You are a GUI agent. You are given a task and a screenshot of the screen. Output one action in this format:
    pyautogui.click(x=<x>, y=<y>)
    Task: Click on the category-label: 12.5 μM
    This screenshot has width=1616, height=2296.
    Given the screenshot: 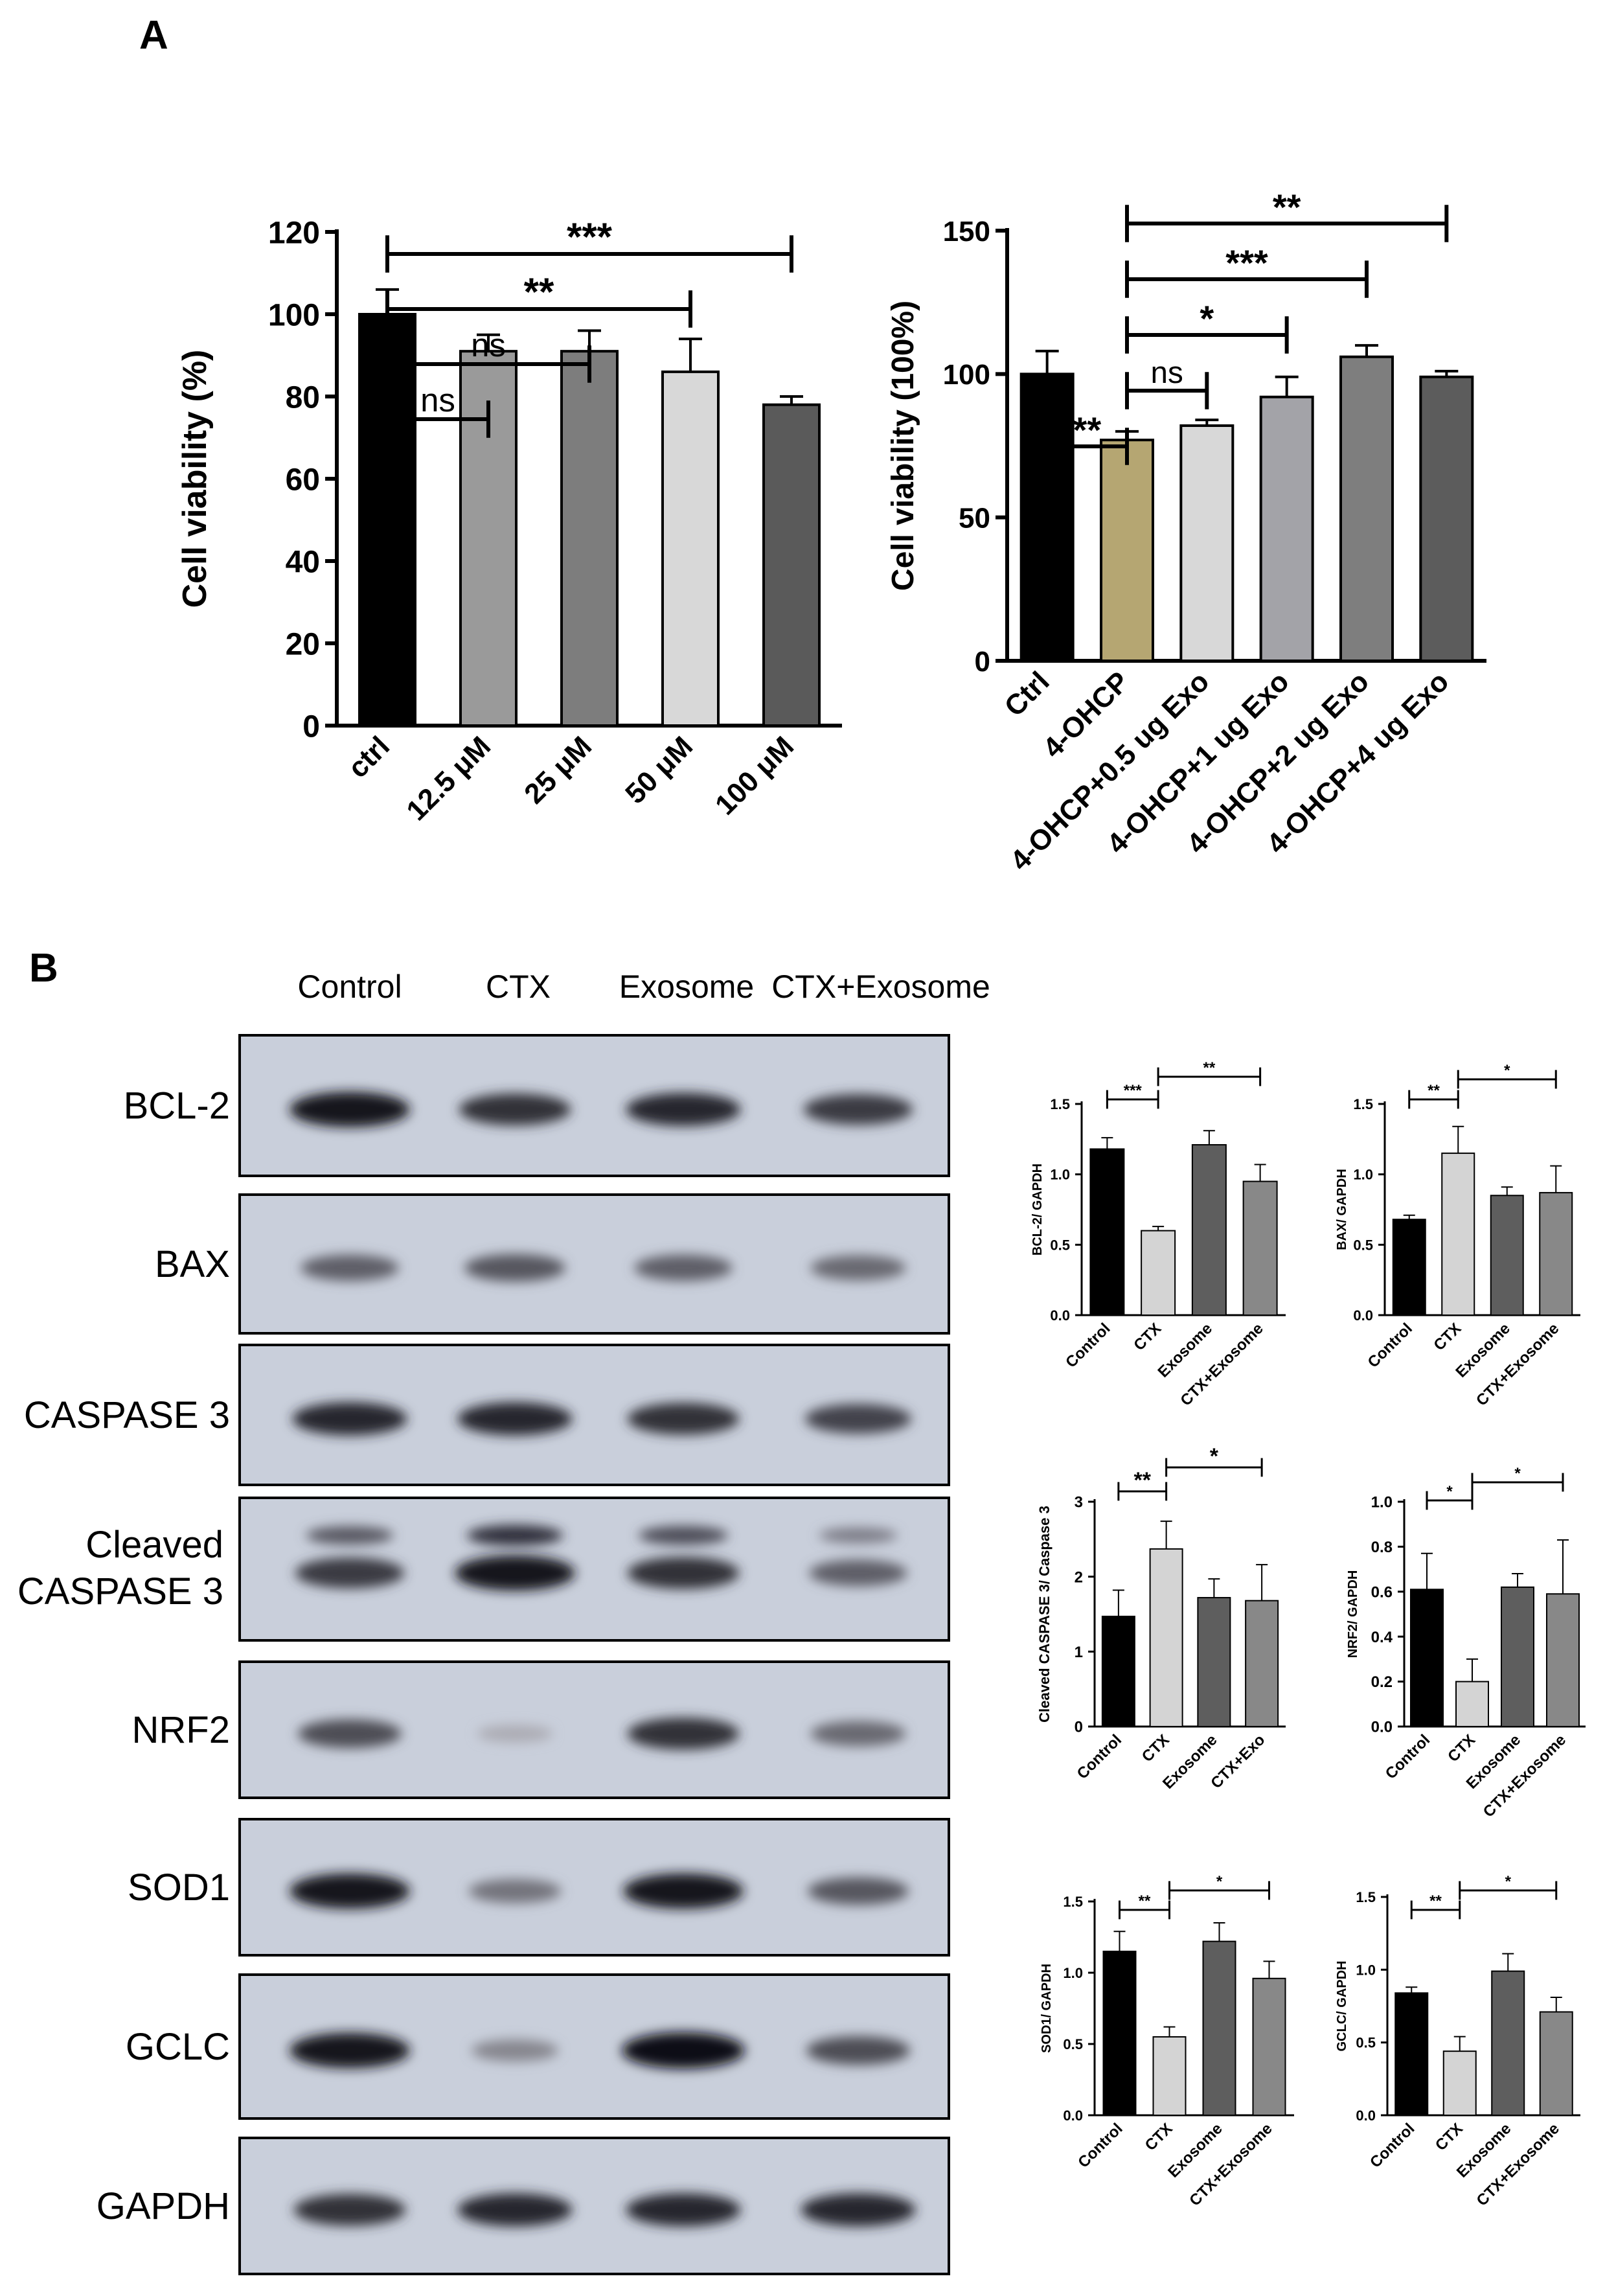 What is the action you would take?
    pyautogui.click(x=448, y=778)
    